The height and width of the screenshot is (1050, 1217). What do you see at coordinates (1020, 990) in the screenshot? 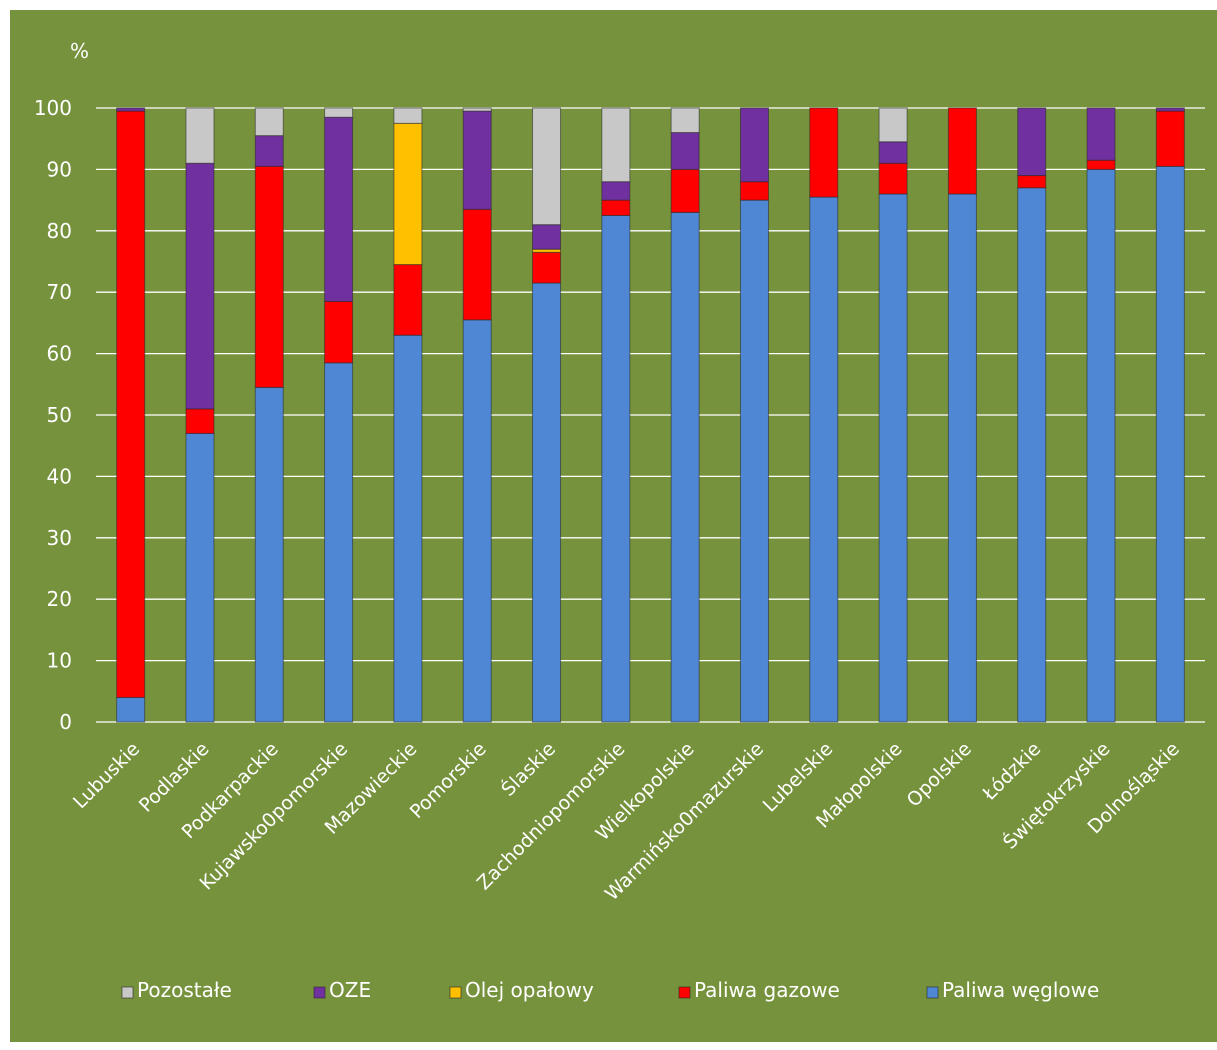
I see `legend-label: Paliwa węglowe` at bounding box center [1020, 990].